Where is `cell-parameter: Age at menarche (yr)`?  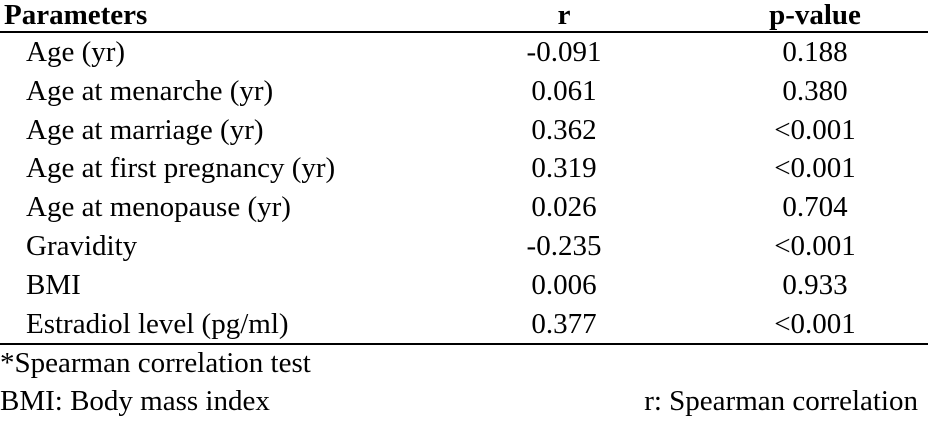
cell-parameter: Age at menarche (yr) is located at coordinates (150, 90).